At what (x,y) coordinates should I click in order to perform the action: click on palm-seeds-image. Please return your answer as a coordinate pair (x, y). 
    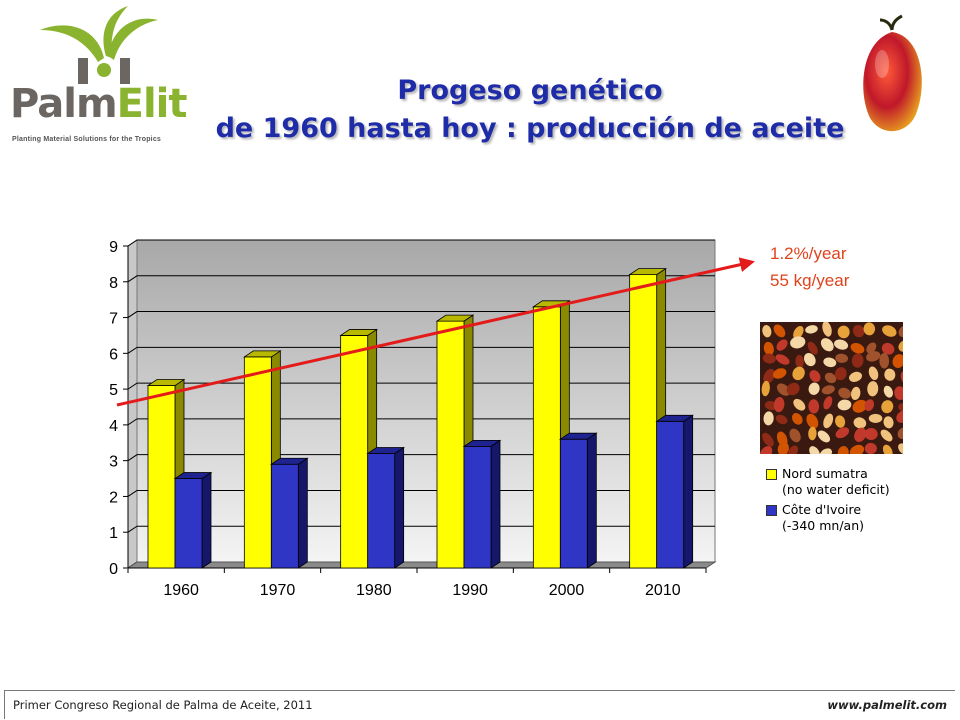
    Looking at the image, I should click on (831, 388).